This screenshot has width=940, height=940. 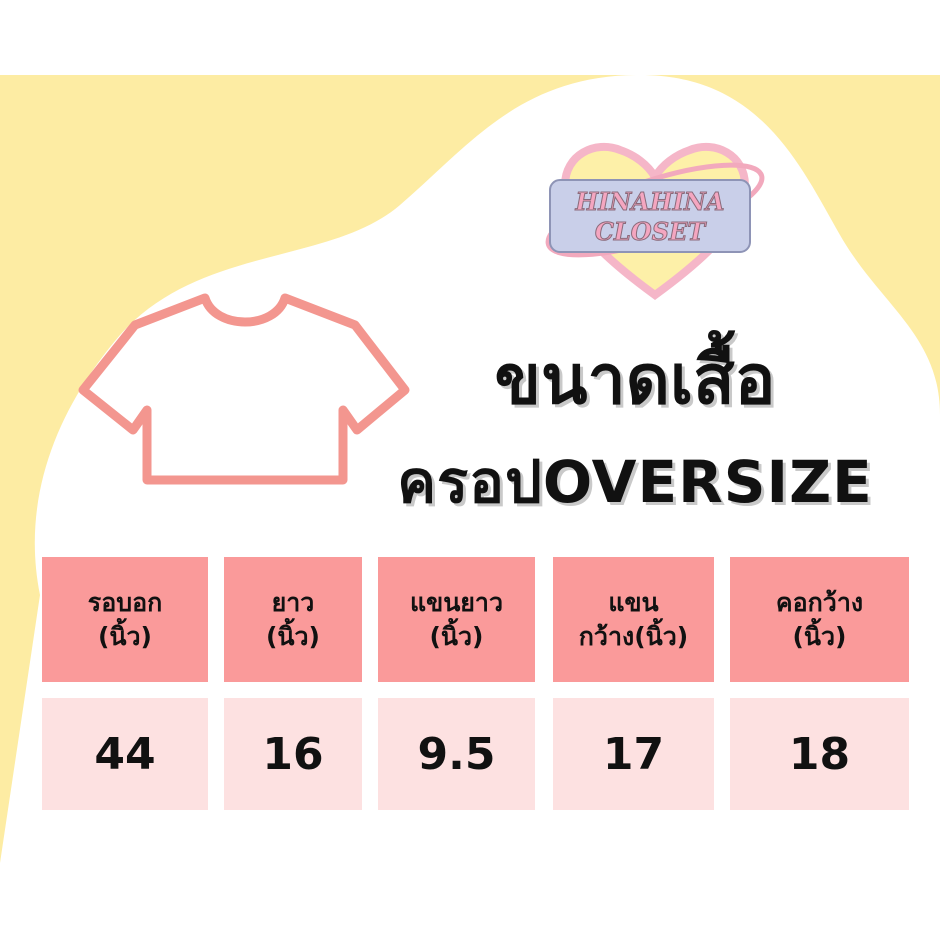 What do you see at coordinates (633, 619) in the screenshot?
I see `header-sleeve-width: แขนกว้าง(นิ้ว)` at bounding box center [633, 619].